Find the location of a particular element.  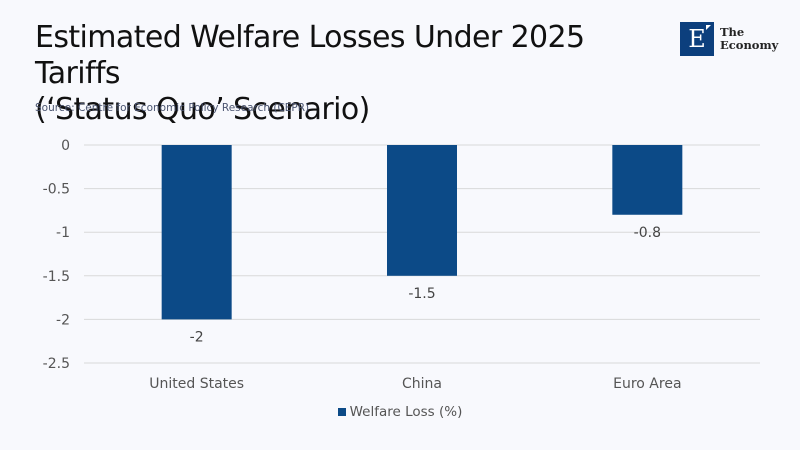

chart-title-line2: (‘Status Quo’ Scenario) is located at coordinates (202, 109).